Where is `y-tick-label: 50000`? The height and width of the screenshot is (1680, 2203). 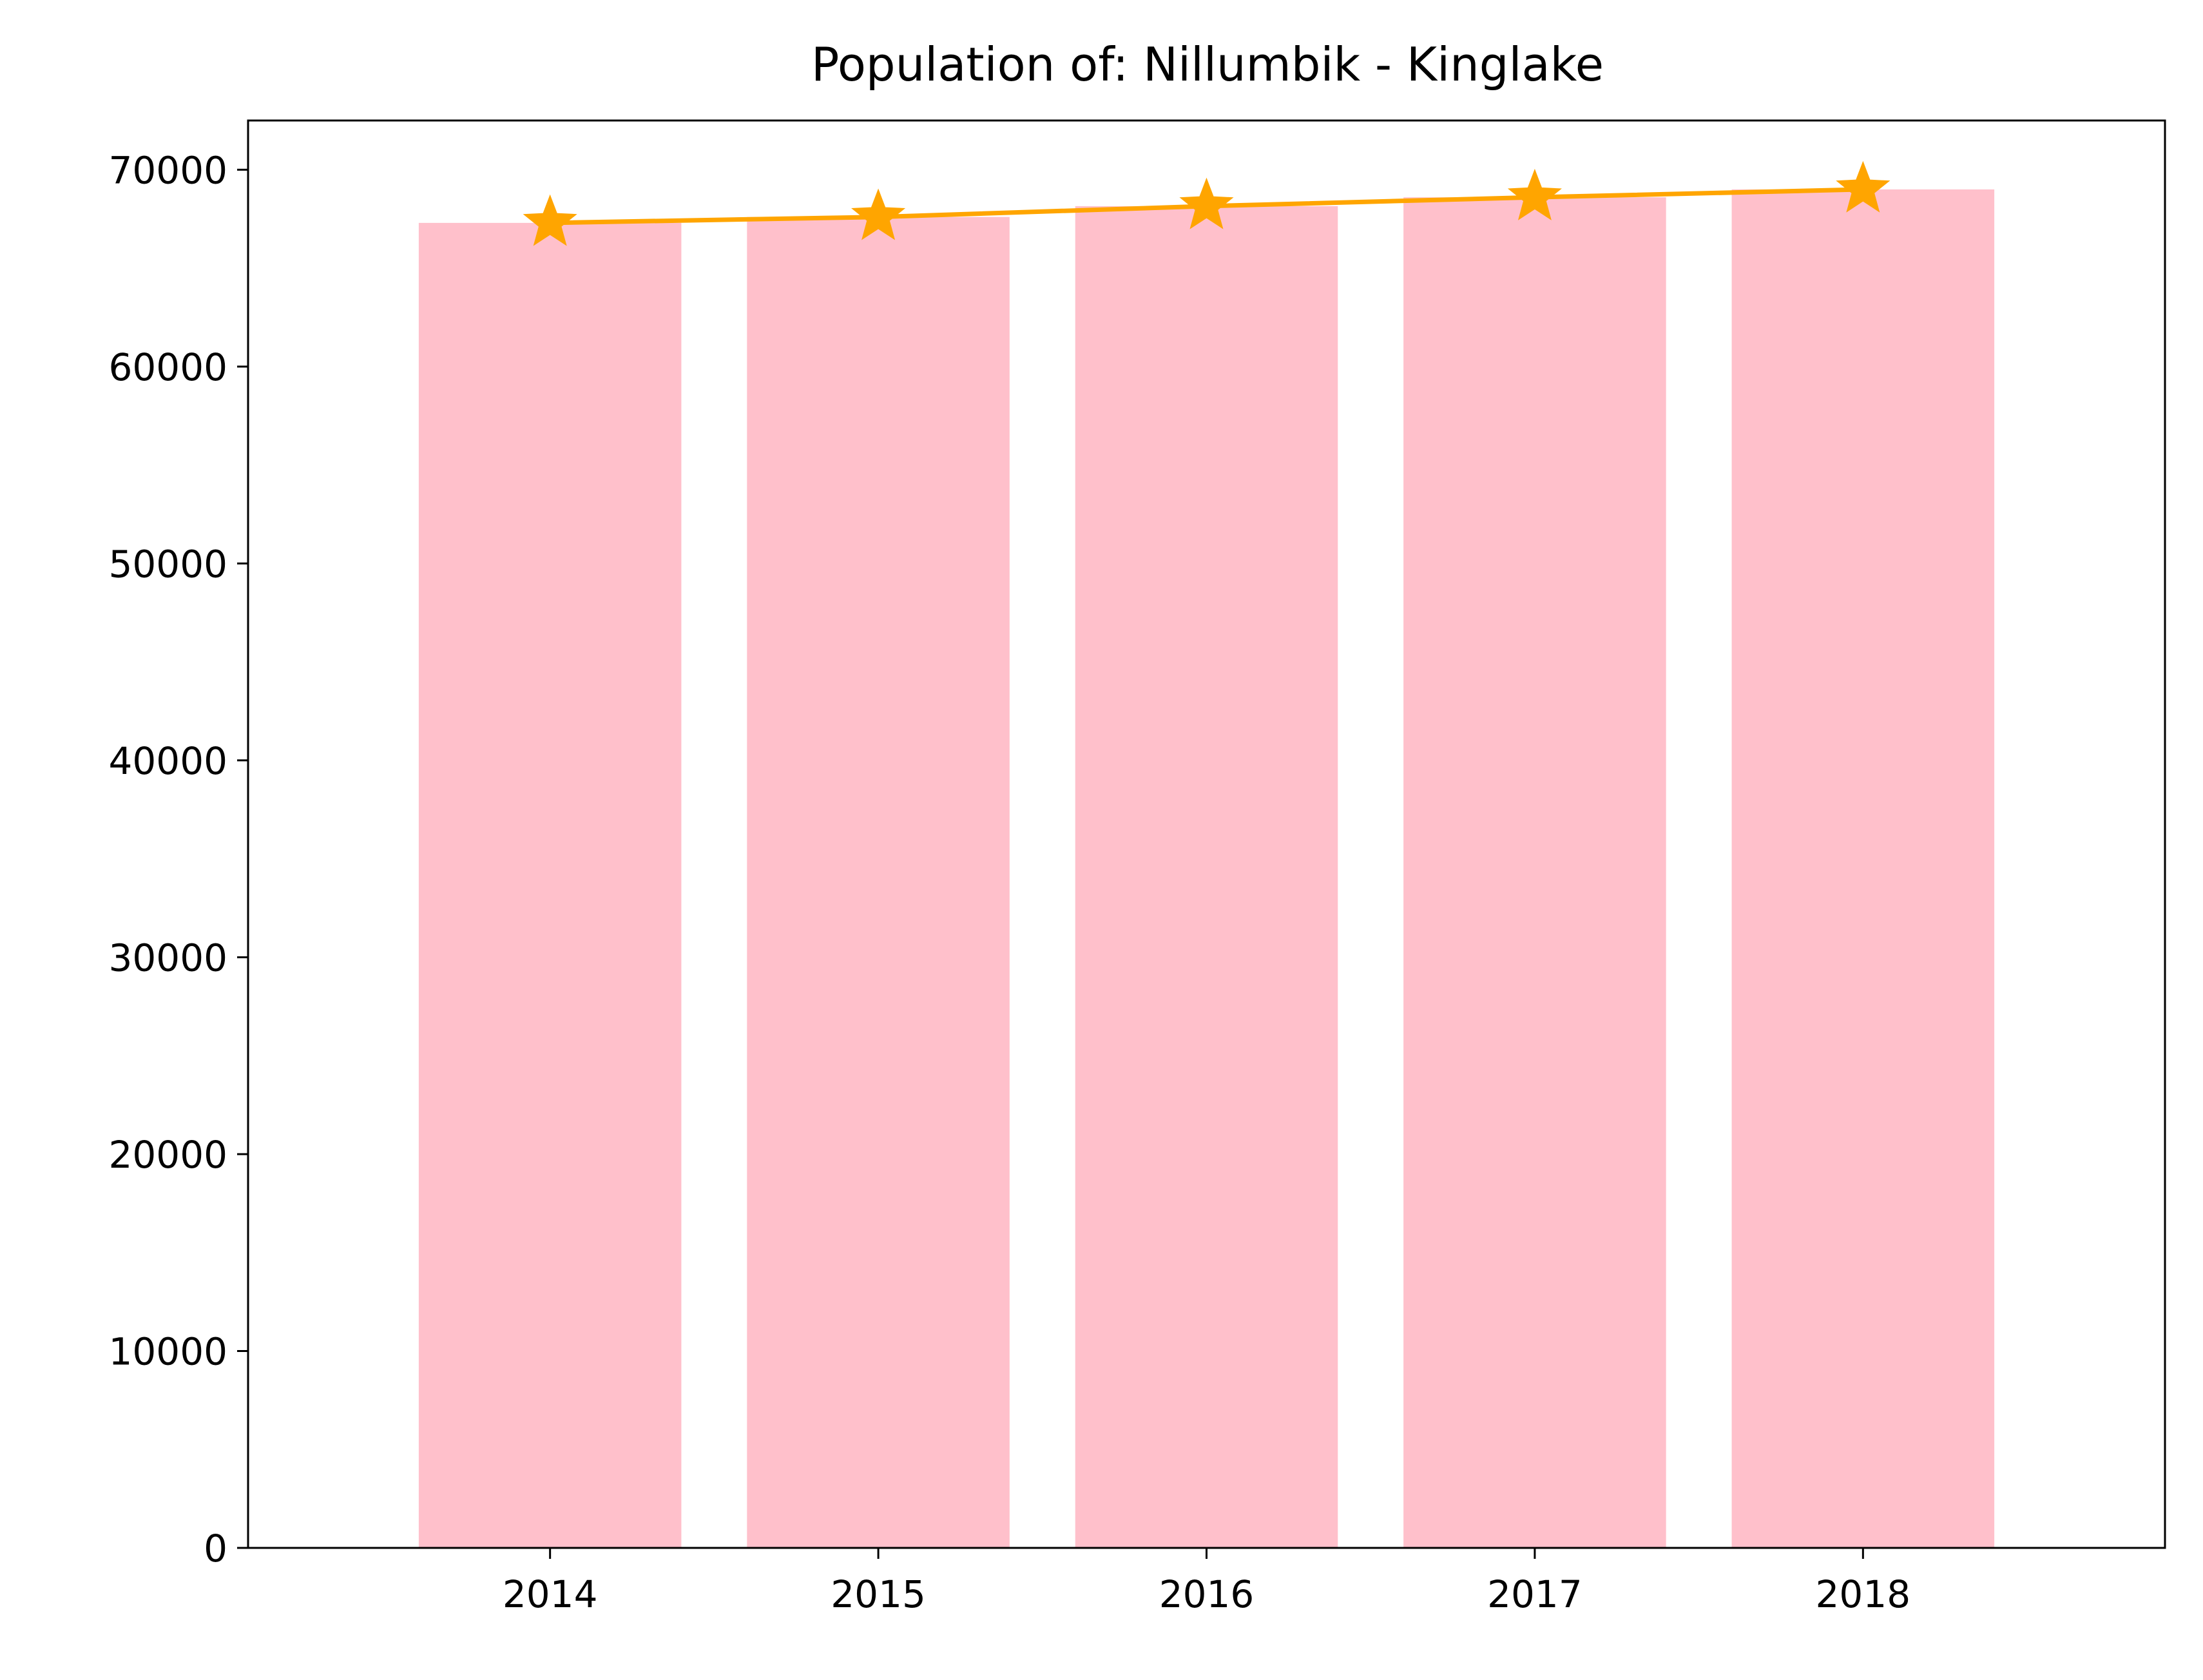 y-tick-label: 50000 is located at coordinates (167, 564).